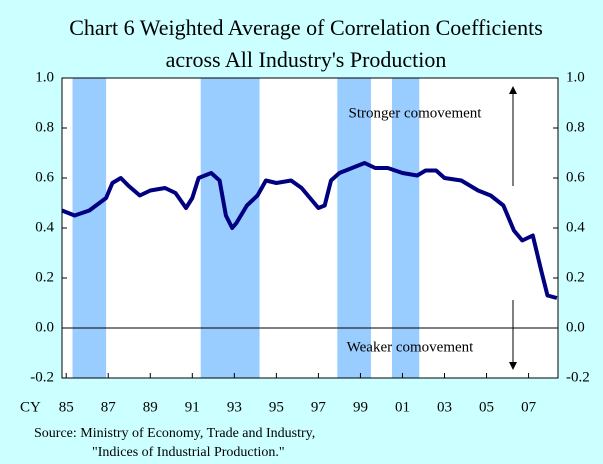 Image resolution: width=603 pixels, height=464 pixels. I want to click on x-tick-label: 95, so click(276, 407).